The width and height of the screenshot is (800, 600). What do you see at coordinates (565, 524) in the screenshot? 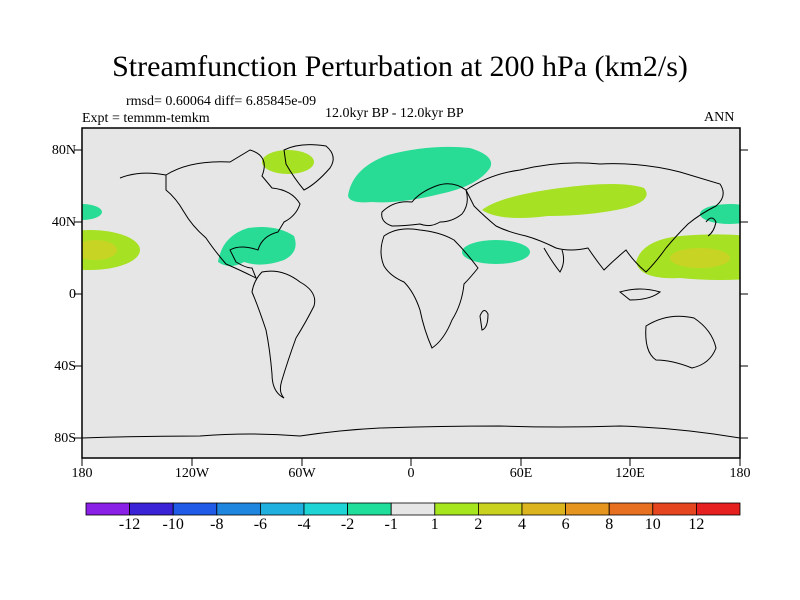
I see `colorbar-label: 6` at bounding box center [565, 524].